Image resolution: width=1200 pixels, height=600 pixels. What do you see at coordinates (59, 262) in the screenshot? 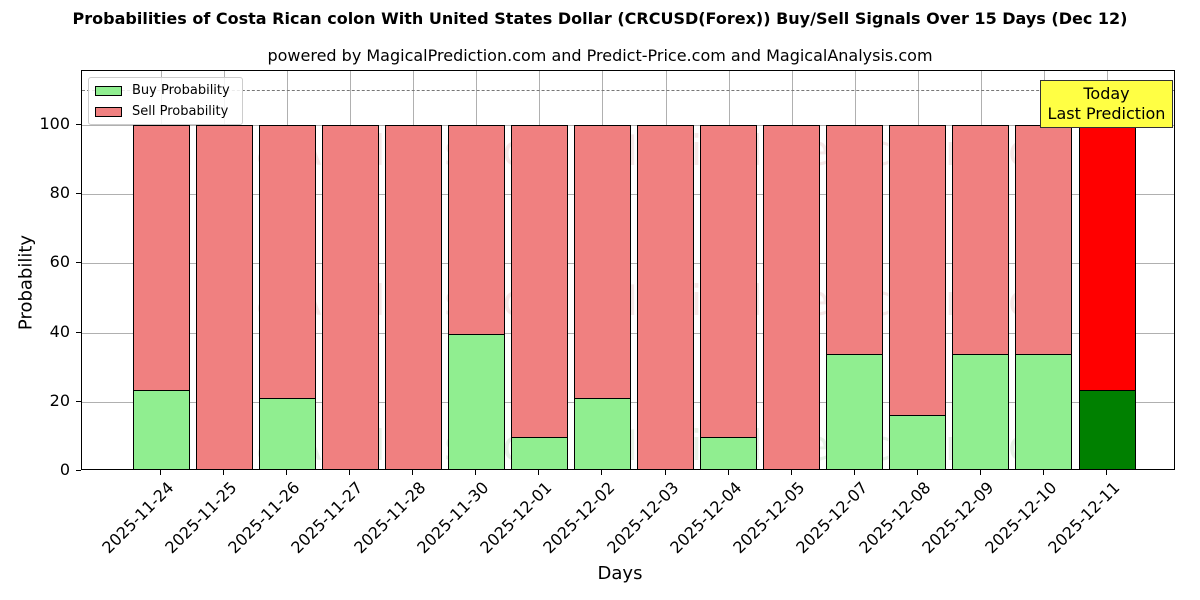
I see `y-tick-label: 60` at bounding box center [59, 262].